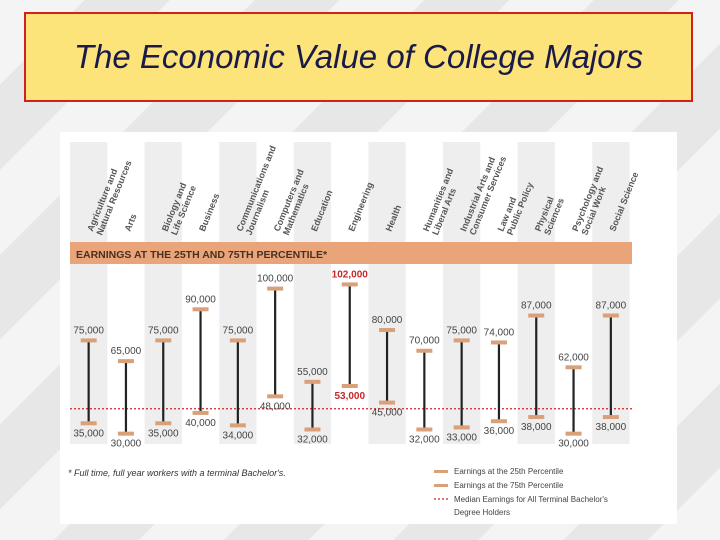  Describe the element at coordinates (509, 485) in the screenshot. I see `legend-label: Earnings at the 75th Percentile` at that location.